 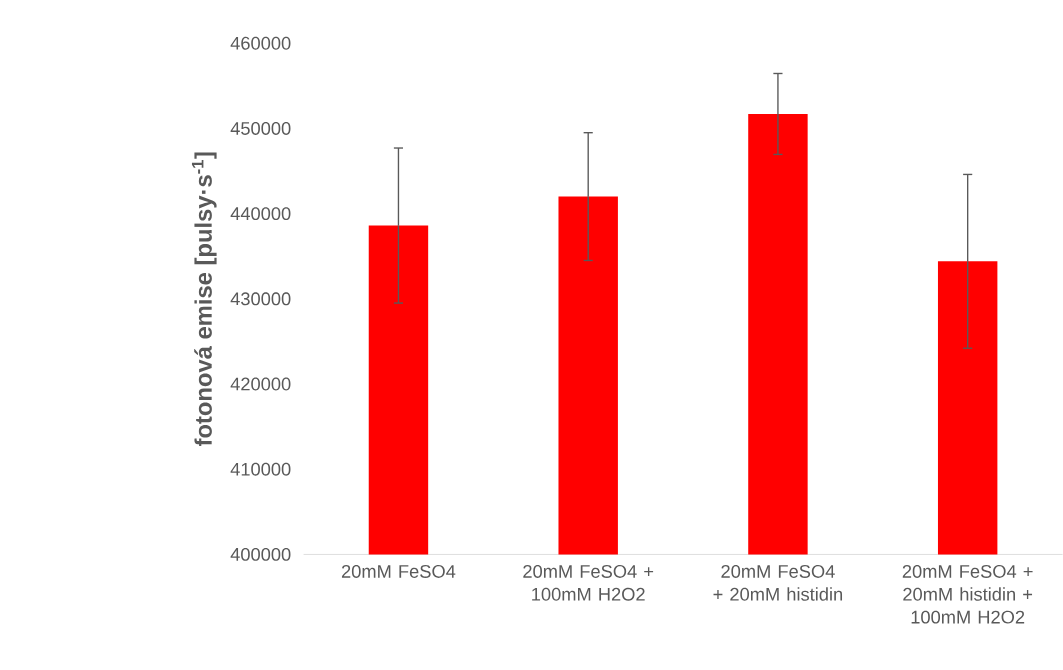 I want to click on y-tick-label: 450000, so click(x=260, y=128).